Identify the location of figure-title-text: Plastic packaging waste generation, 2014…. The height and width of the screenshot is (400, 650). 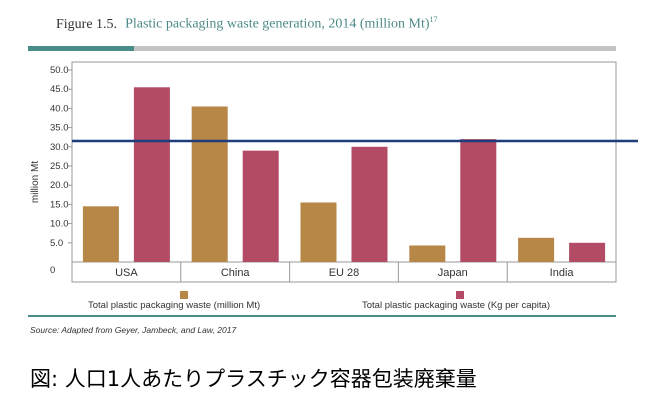
(277, 24).